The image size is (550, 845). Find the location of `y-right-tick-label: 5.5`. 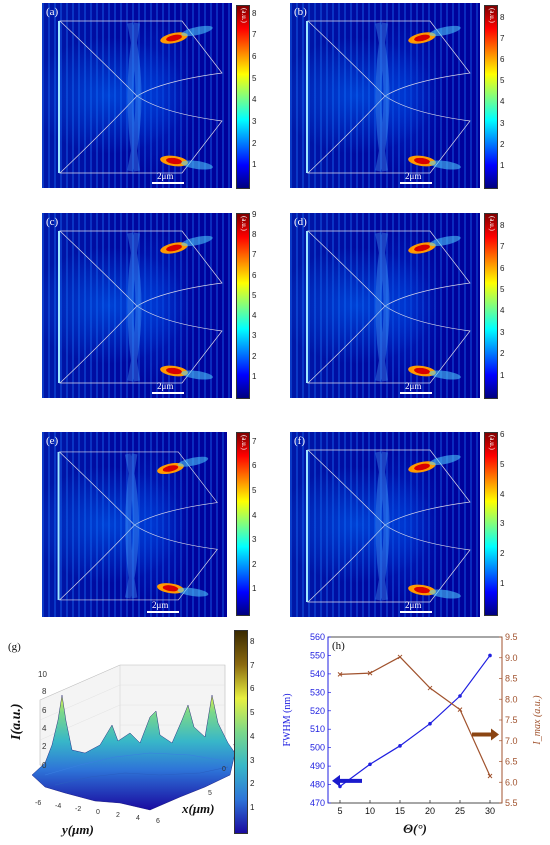

y-right-tick-label: 5.5 is located at coordinates (511, 803).